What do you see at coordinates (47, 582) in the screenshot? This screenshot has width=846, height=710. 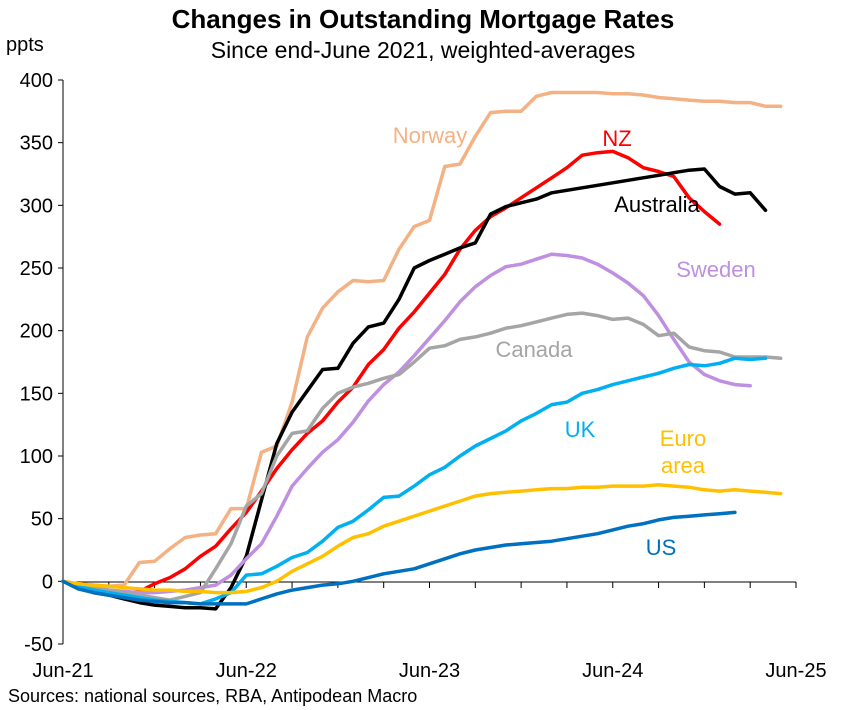 I see `y-tick-label: 0` at bounding box center [47, 582].